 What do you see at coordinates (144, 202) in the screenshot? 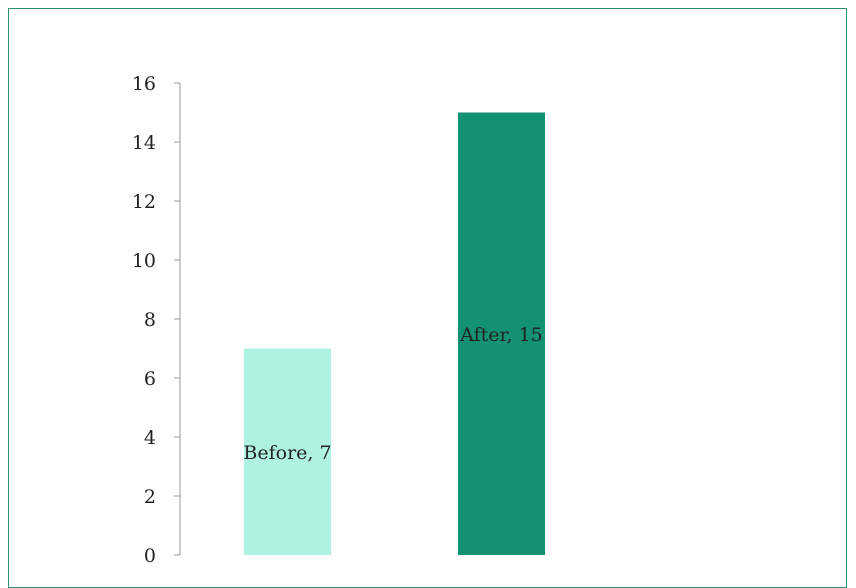
I see `y-tick-label: 12` at bounding box center [144, 202].